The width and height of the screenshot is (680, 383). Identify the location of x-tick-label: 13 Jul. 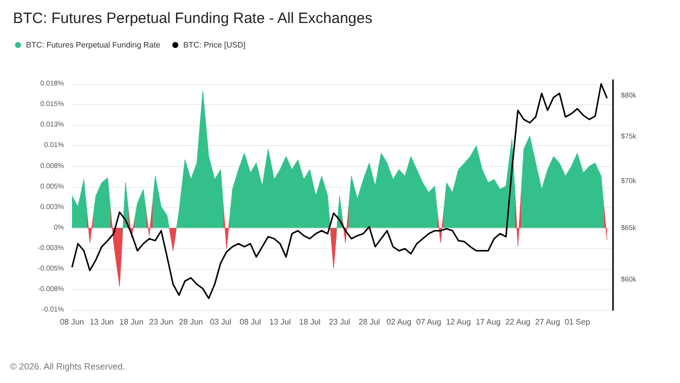
(280, 322).